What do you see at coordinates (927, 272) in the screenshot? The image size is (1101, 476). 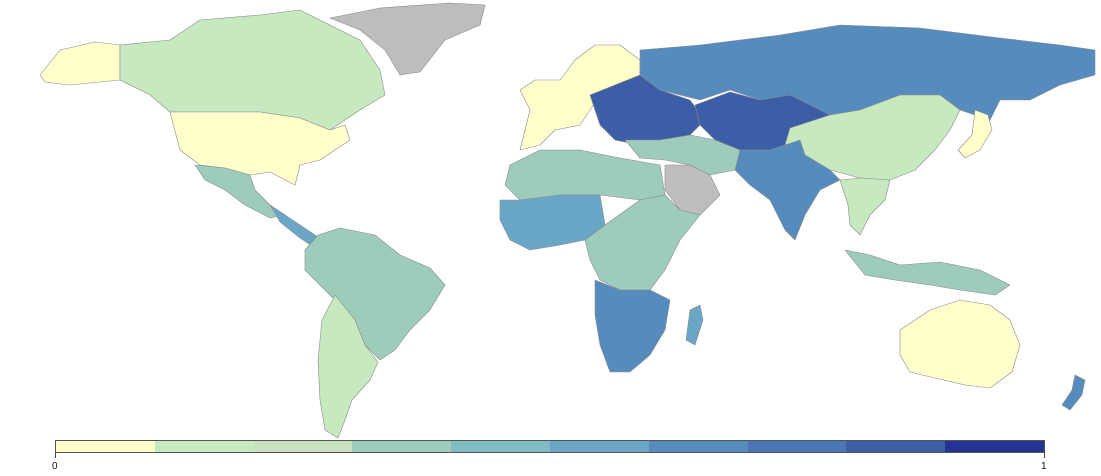 I see `region-indonesia` at bounding box center [927, 272].